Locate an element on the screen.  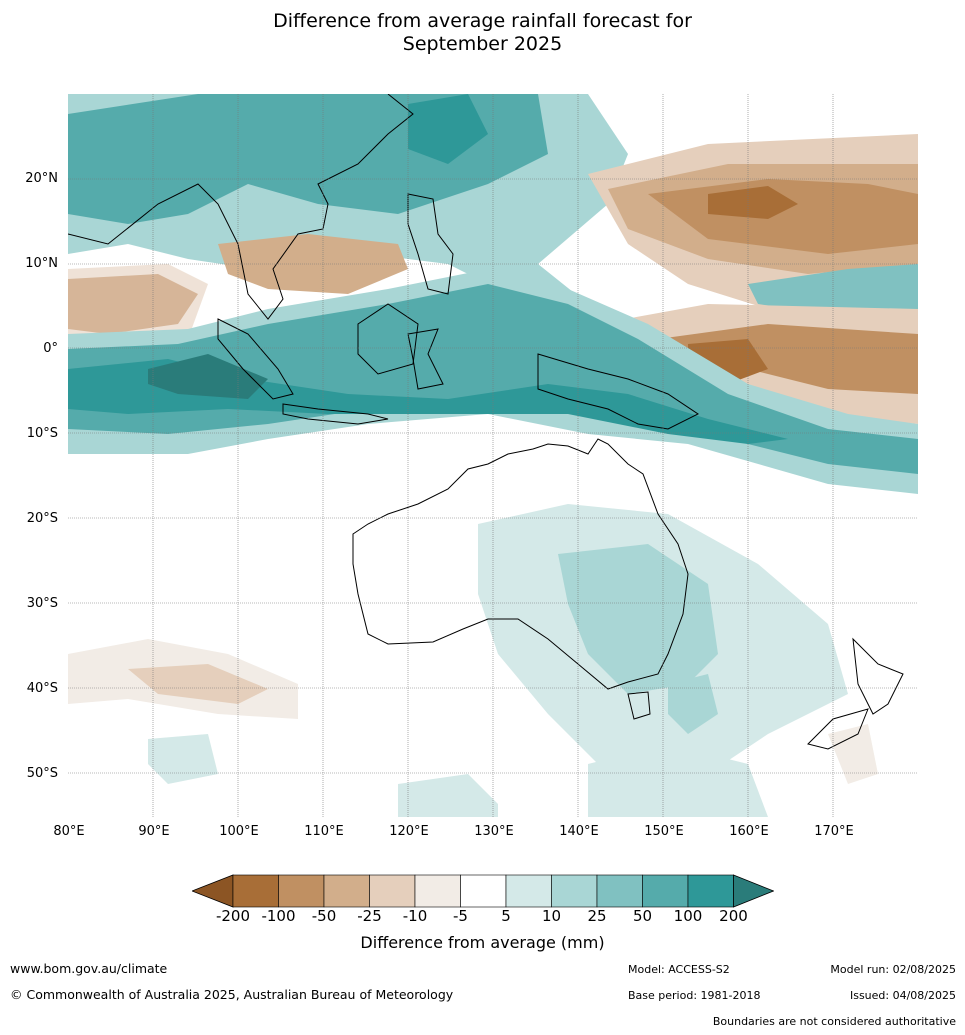
philippines-coast is located at coordinates (430, 244).